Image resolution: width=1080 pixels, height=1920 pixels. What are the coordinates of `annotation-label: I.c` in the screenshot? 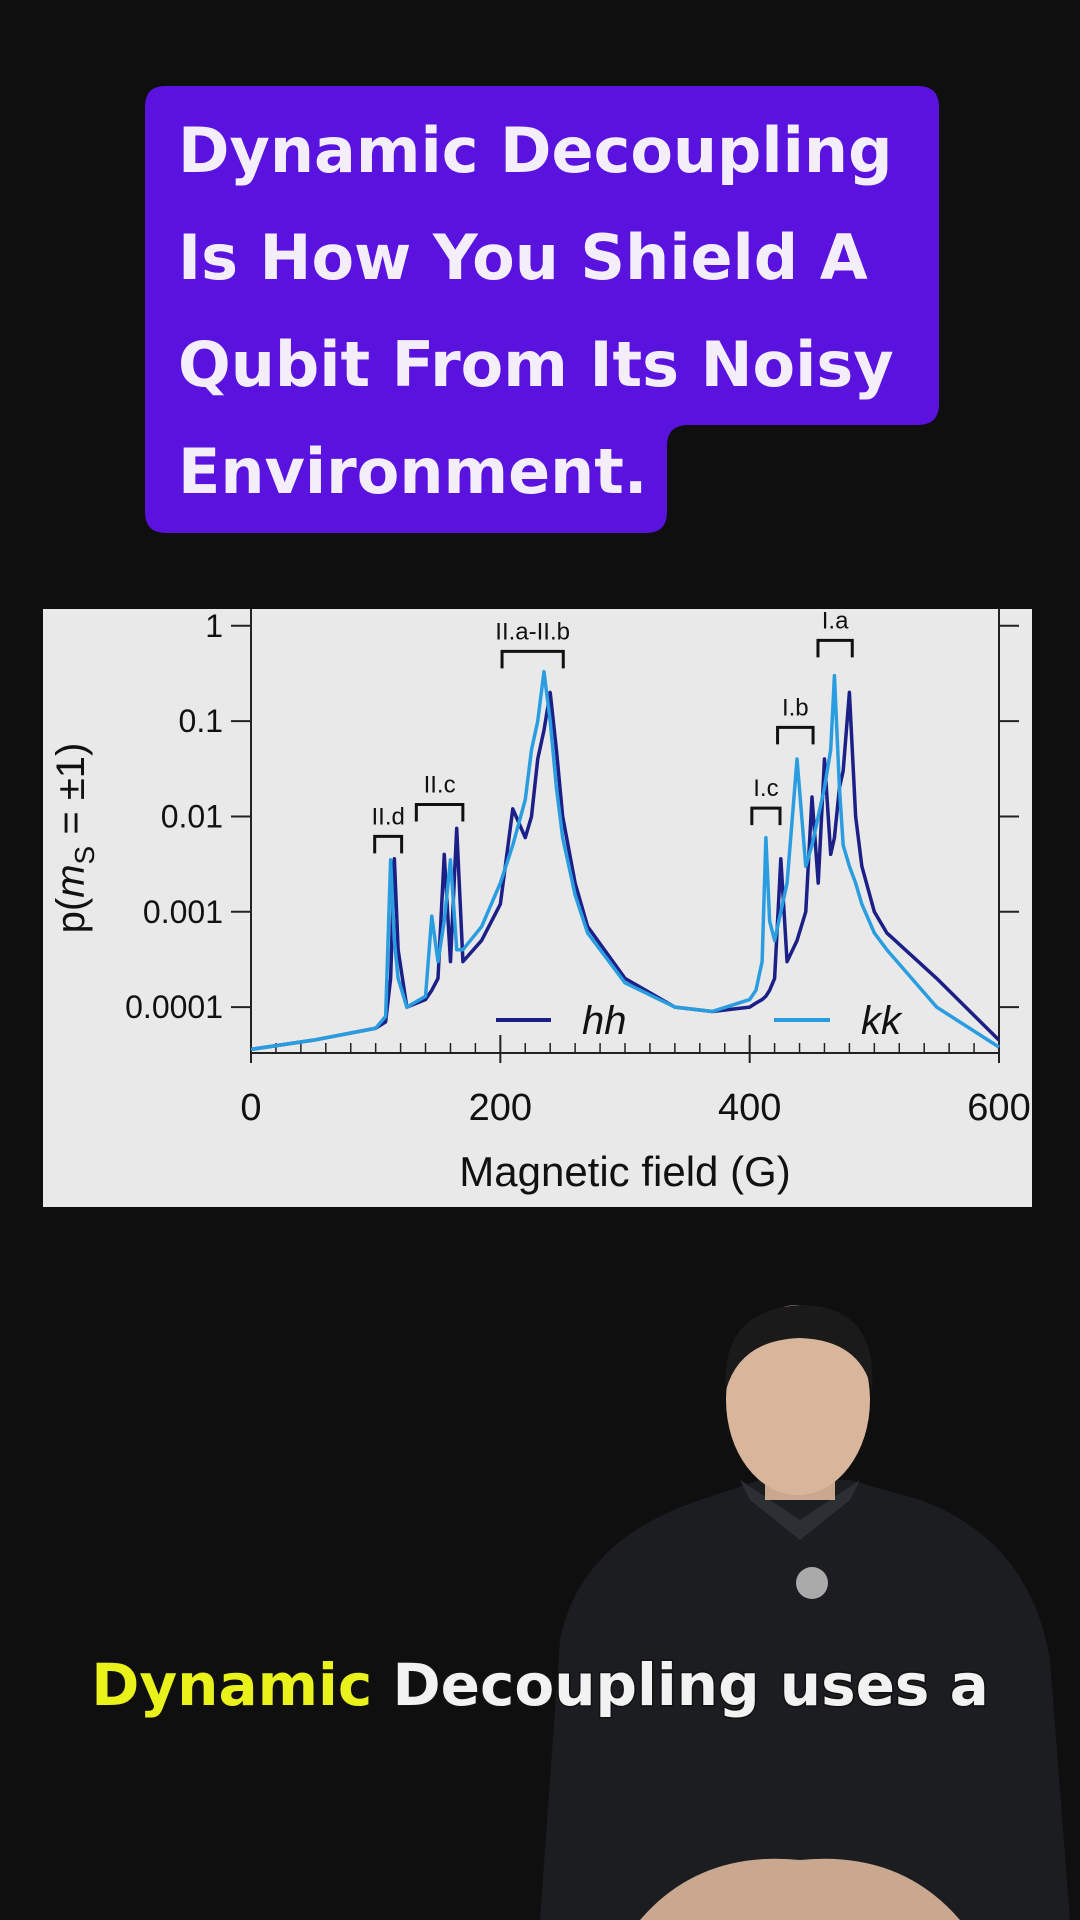 It's located at (765, 788).